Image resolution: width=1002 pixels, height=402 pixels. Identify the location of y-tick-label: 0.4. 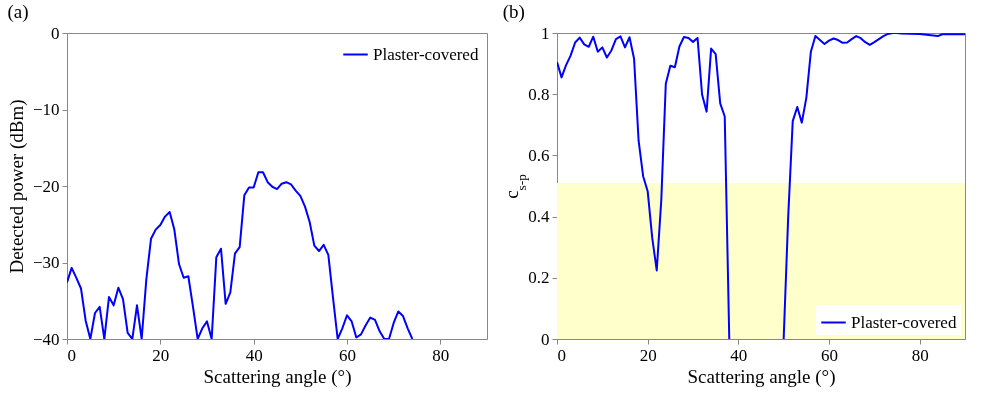
(539, 217).